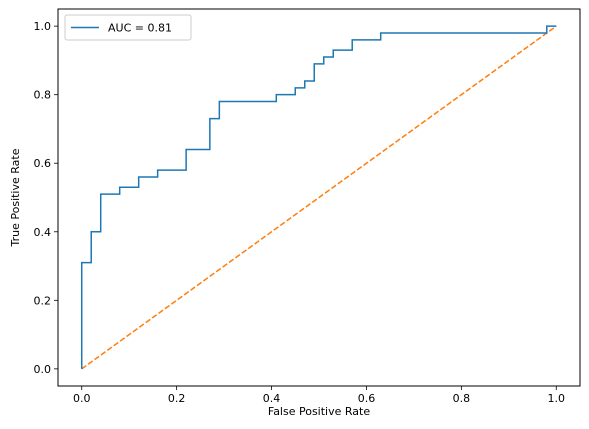 Image resolution: width=589 pixels, height=429 pixels. Describe the element at coordinates (82, 398) in the screenshot. I see `x-tick-label: 0.0` at that location.